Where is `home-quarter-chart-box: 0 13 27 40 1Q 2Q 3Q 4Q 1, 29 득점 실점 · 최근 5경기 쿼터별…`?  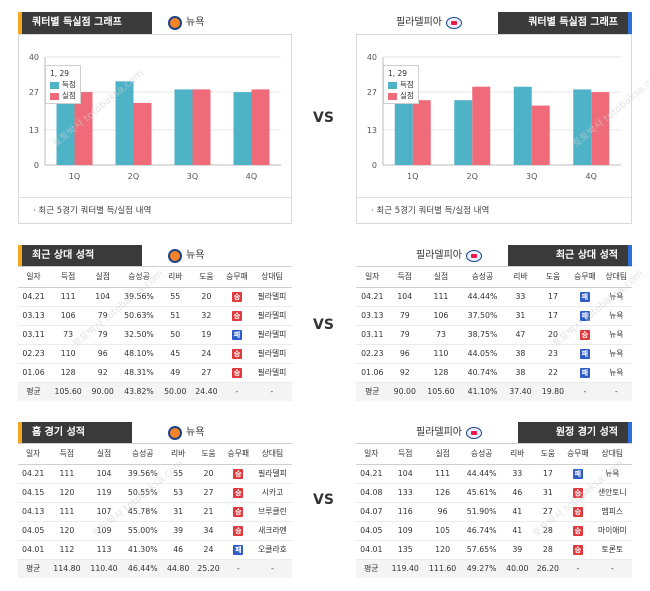 home-quarter-chart-box: 0 13 27 40 1Q 2Q 3Q 4Q 1, 29 득점 실점 · 최근 5경기 쿼터별… is located at coordinates (155, 129).